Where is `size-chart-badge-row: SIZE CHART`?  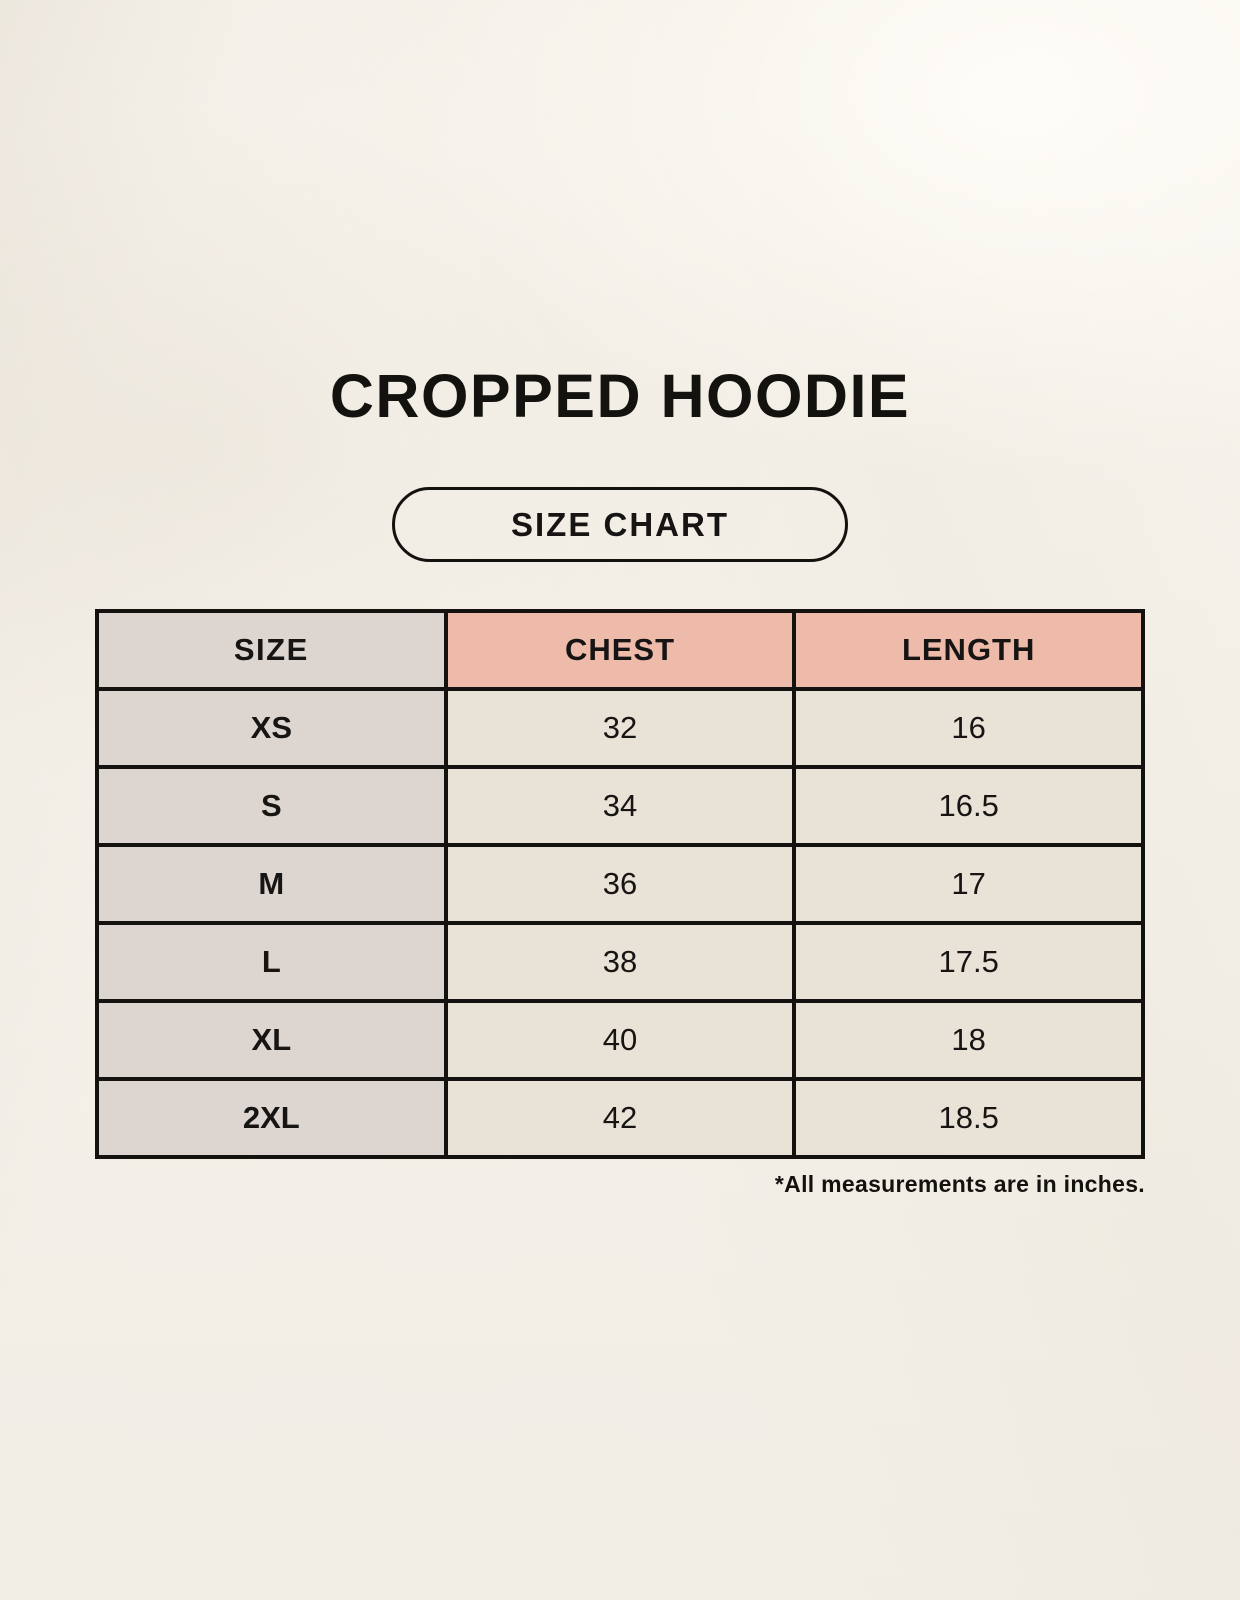 size-chart-badge-row: SIZE CHART is located at coordinates (620, 524).